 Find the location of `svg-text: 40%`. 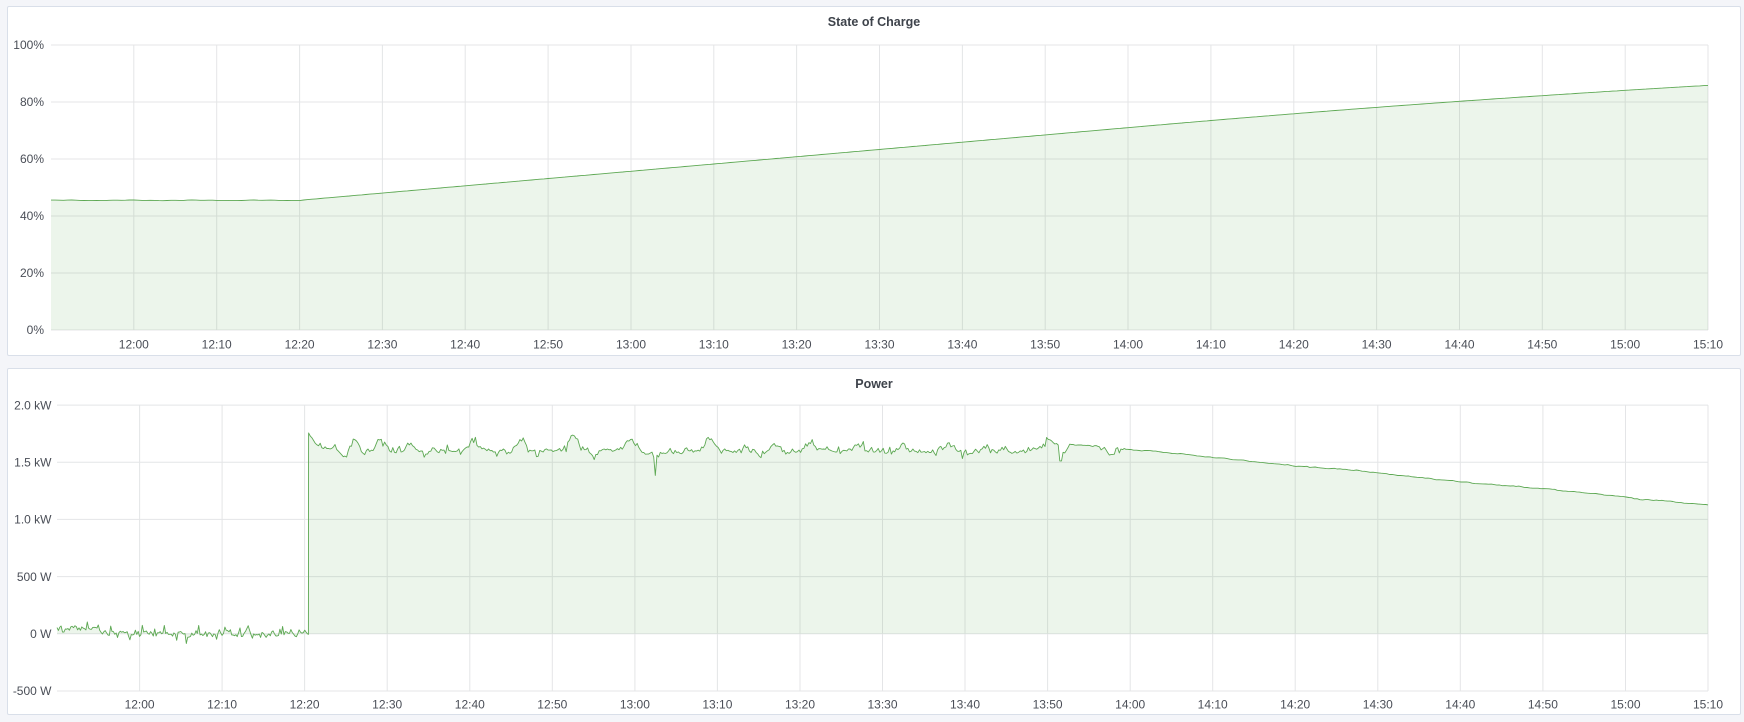

svg-text: 40% is located at coordinates (32, 216).